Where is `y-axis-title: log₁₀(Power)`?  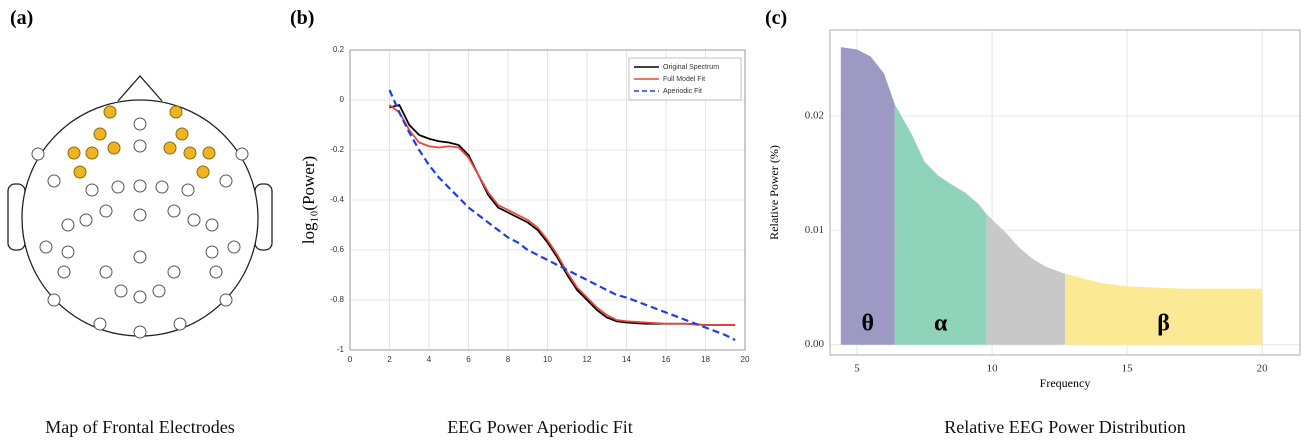
y-axis-title: log₁₀(Power) is located at coordinates (308, 200).